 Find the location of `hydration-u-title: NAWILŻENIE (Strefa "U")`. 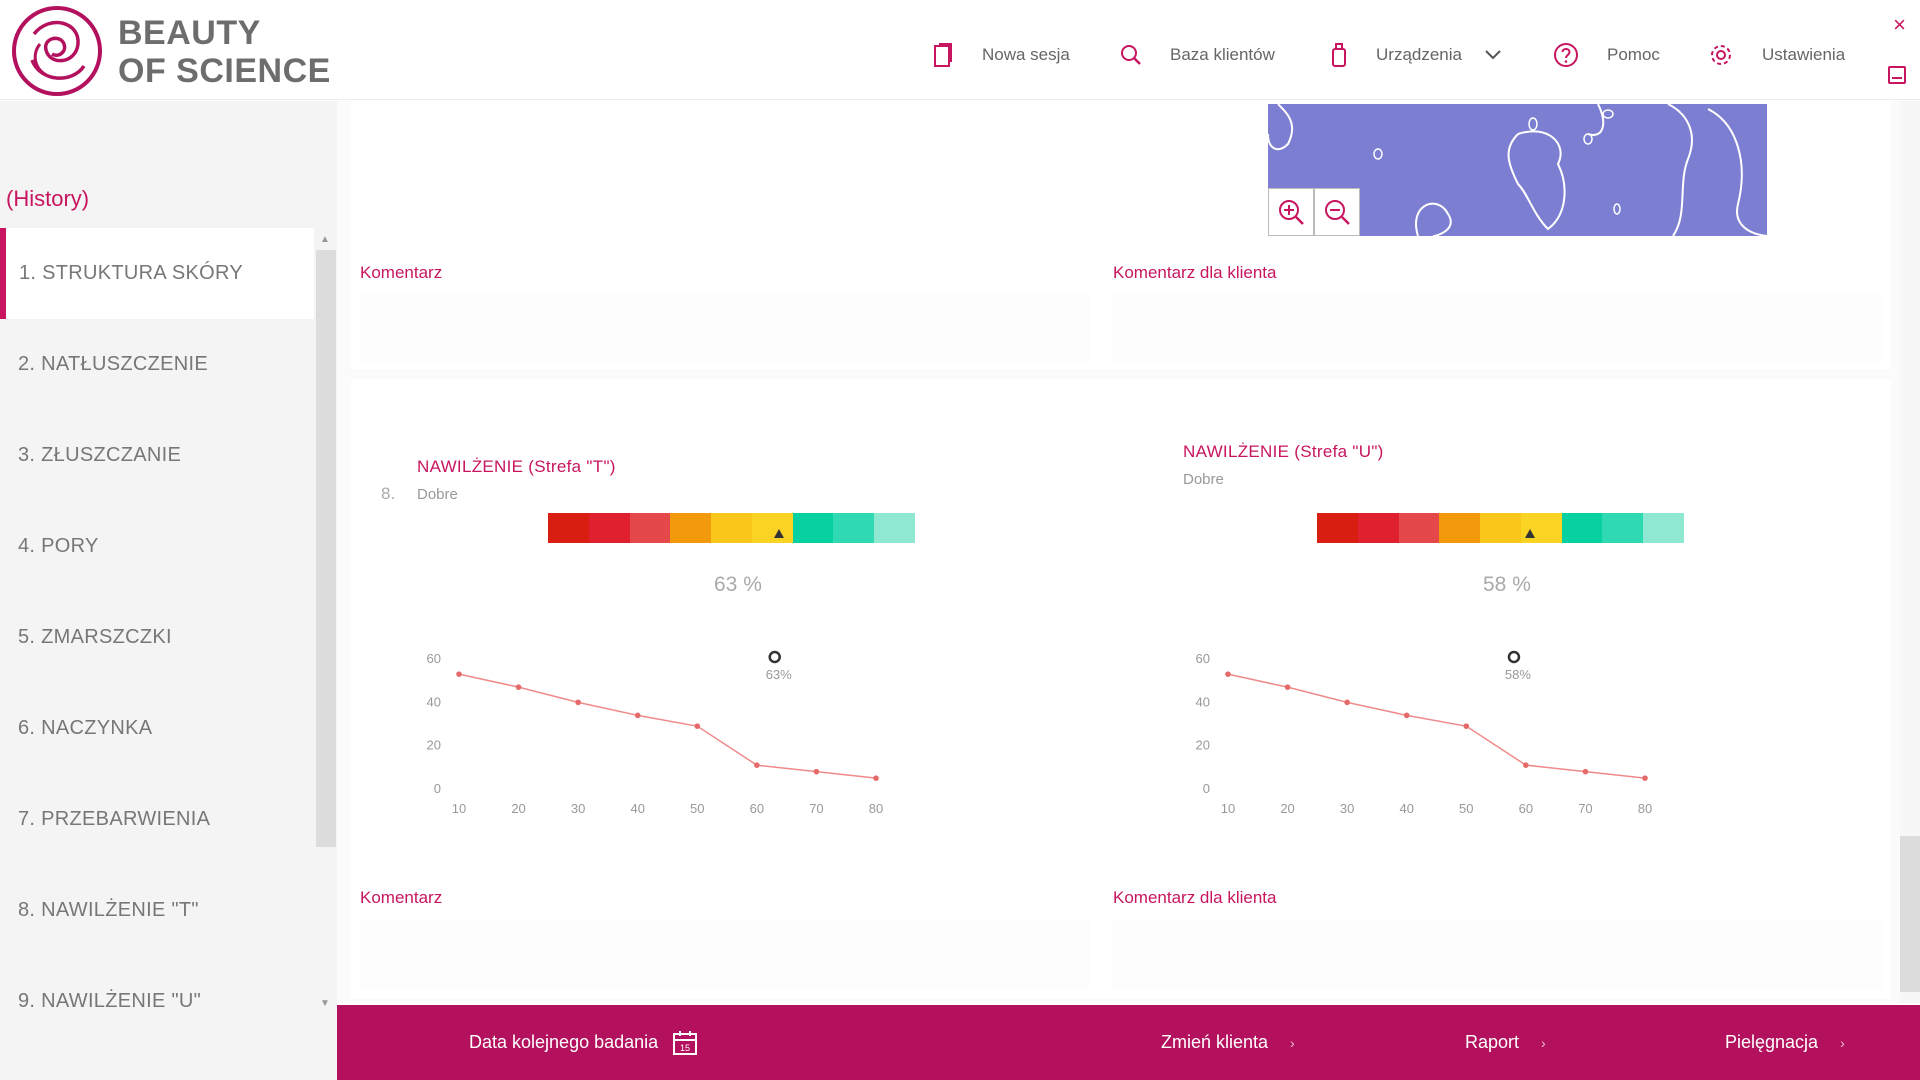

hydration-u-title: NAWILŻENIE (Strefa "U") is located at coordinates (1283, 451).